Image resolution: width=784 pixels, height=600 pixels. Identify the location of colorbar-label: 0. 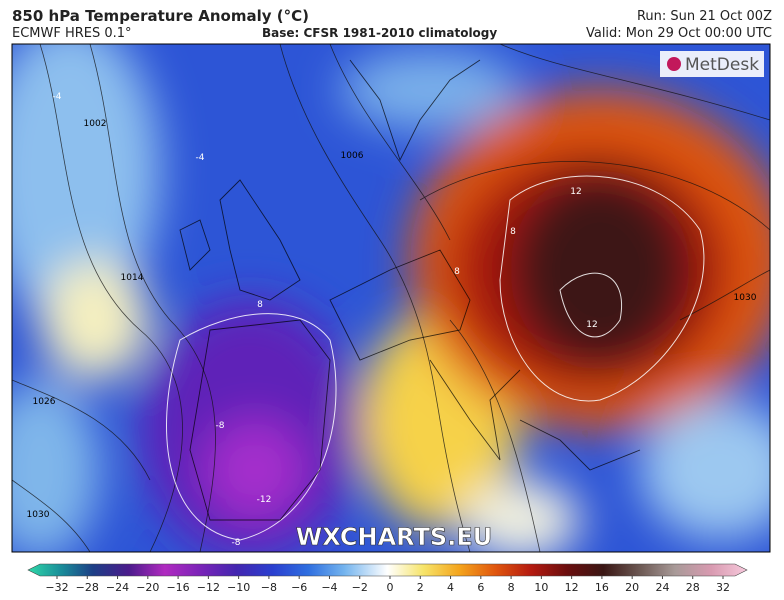
(390, 587).